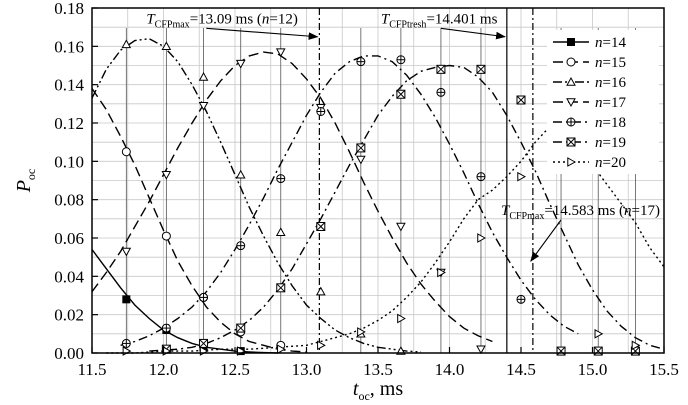  I want to click on x-tick-label: 12.0, so click(164, 369).